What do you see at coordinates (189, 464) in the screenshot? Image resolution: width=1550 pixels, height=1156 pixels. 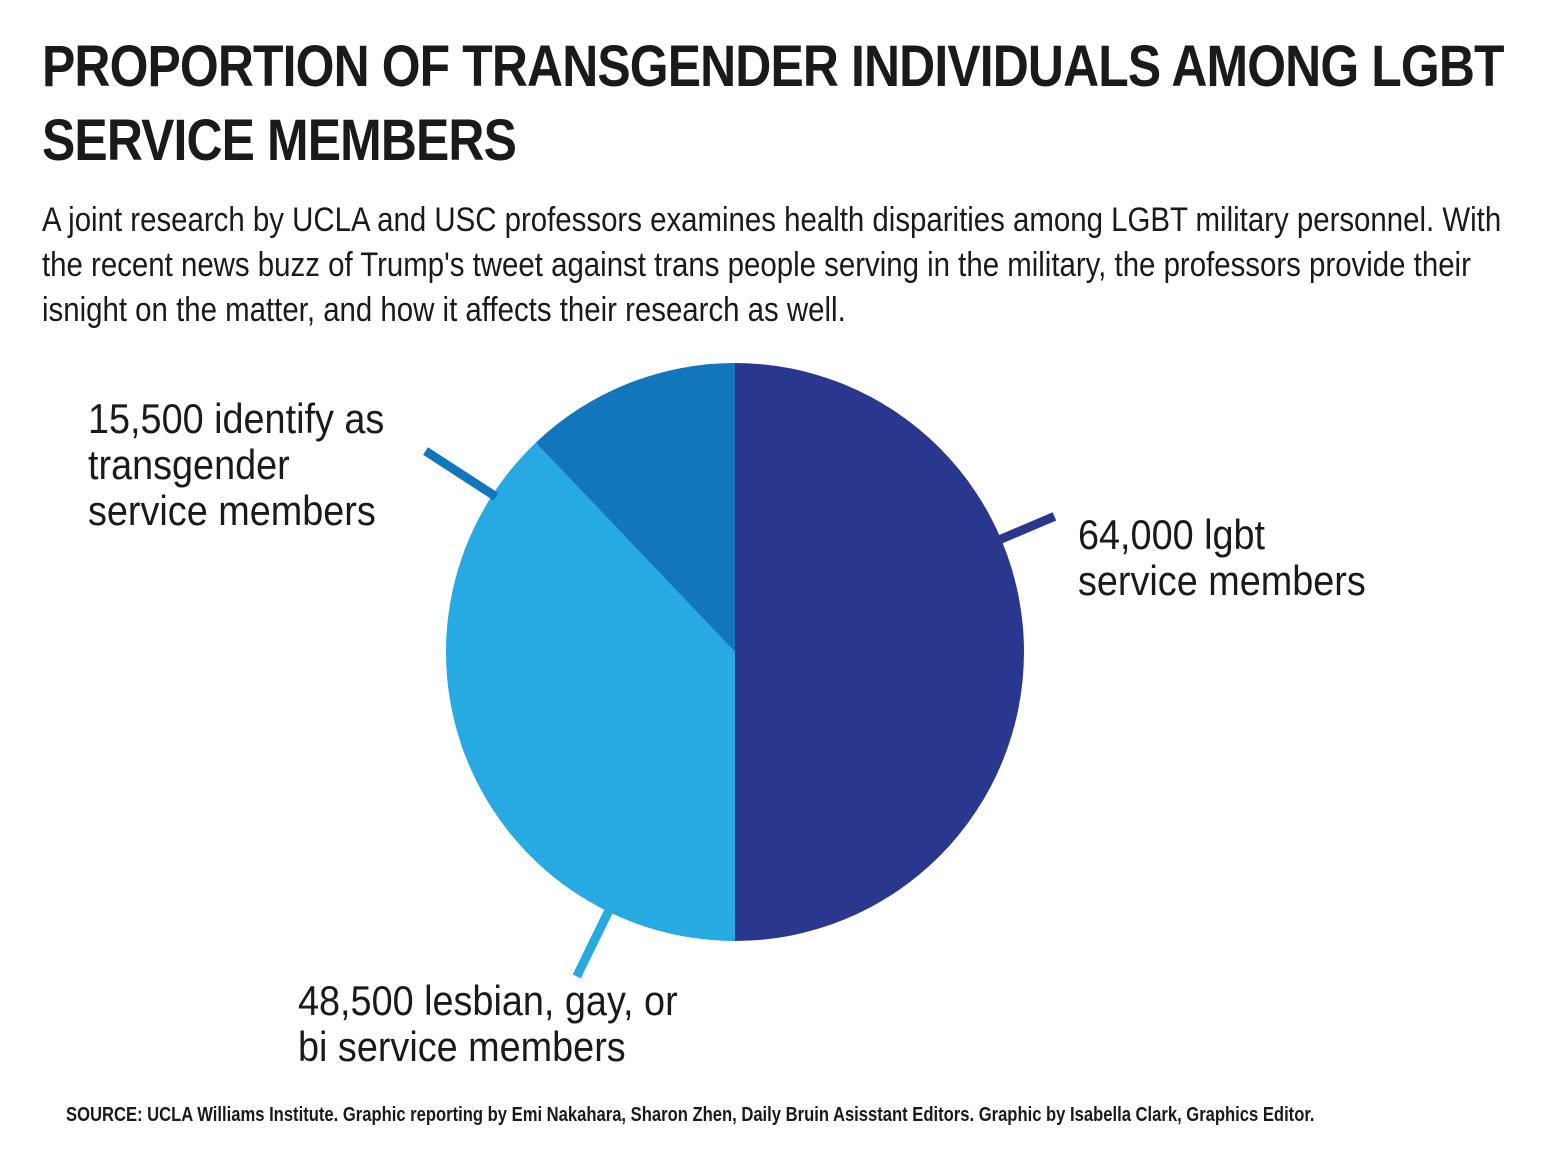 I see `label-transgender-line-2: transgender` at bounding box center [189, 464].